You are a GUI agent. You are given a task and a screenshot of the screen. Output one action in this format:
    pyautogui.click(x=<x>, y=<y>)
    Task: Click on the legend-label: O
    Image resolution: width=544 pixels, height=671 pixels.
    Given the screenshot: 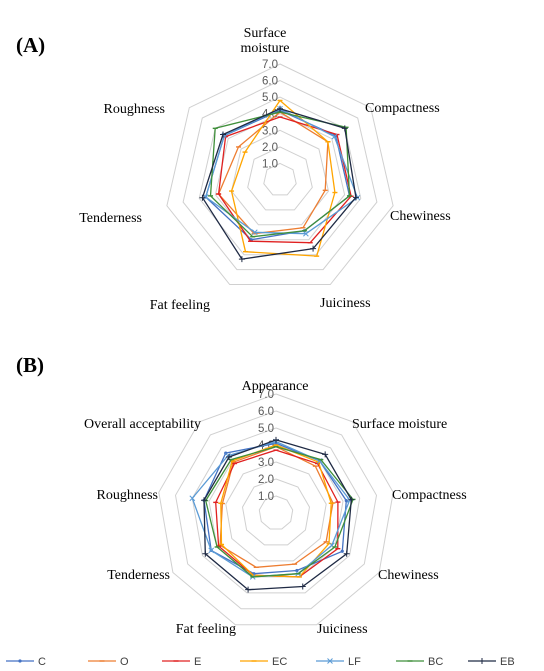 What is the action you would take?
    pyautogui.click(x=124, y=662)
    